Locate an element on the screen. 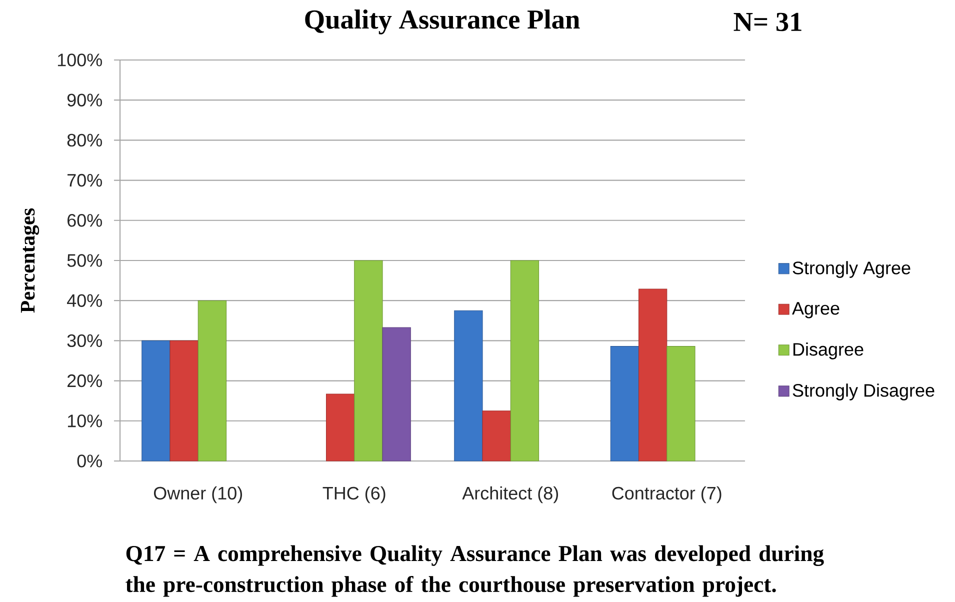 This screenshot has width=955, height=602. y-tick-label: 10% is located at coordinates (85, 421).